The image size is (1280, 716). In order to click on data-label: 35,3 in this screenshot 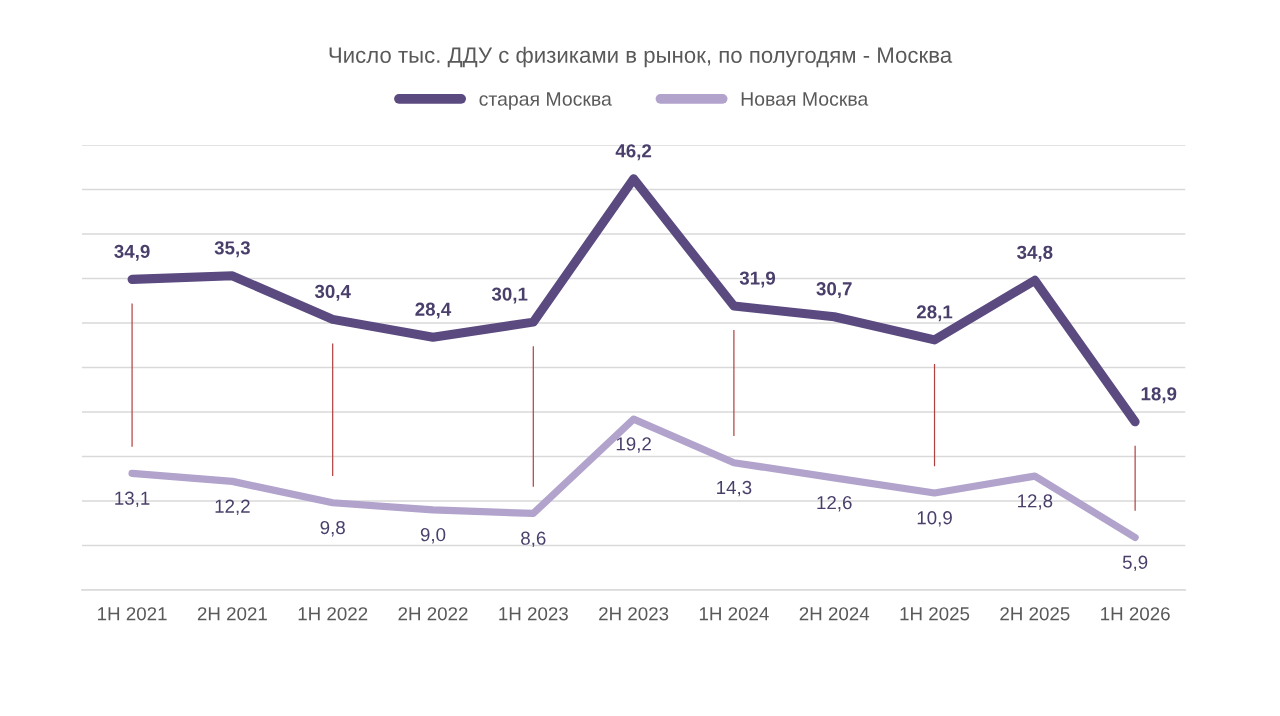, I will do `click(232, 249)`.